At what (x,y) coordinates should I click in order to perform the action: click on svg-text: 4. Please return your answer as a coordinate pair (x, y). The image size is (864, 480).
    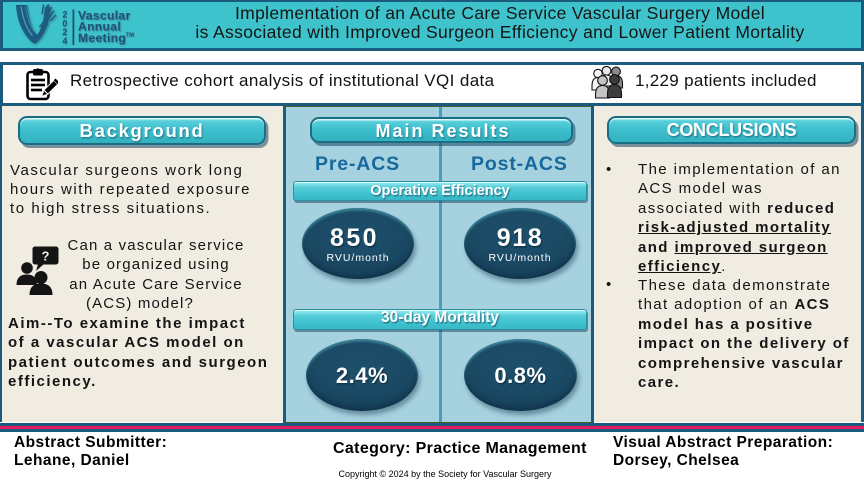
    Looking at the image, I should click on (65, 41).